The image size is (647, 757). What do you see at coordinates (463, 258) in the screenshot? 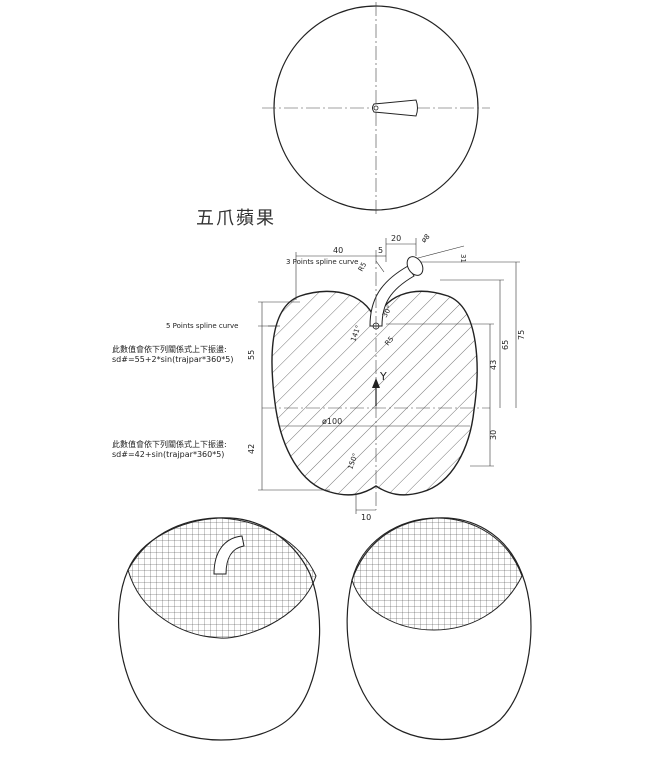
I see `dim-31: 31` at bounding box center [463, 258].